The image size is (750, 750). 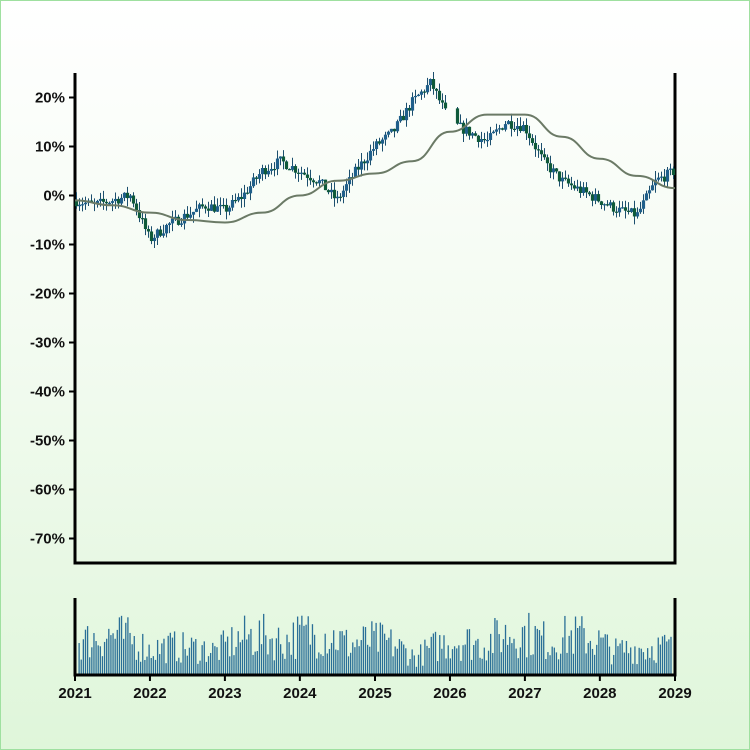 What do you see at coordinates (74, 693) in the screenshot?
I see `x-tick-label: 2021` at bounding box center [74, 693].